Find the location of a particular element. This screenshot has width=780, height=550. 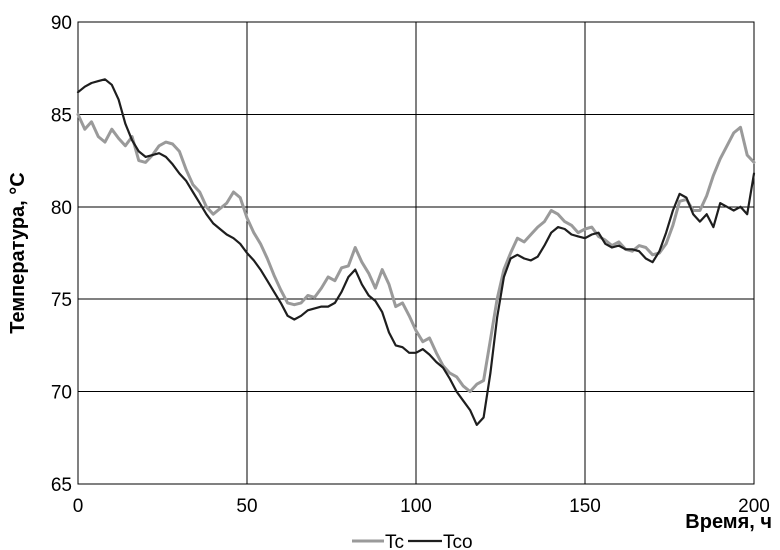

y-tick-label: 70 is located at coordinates (61, 393).